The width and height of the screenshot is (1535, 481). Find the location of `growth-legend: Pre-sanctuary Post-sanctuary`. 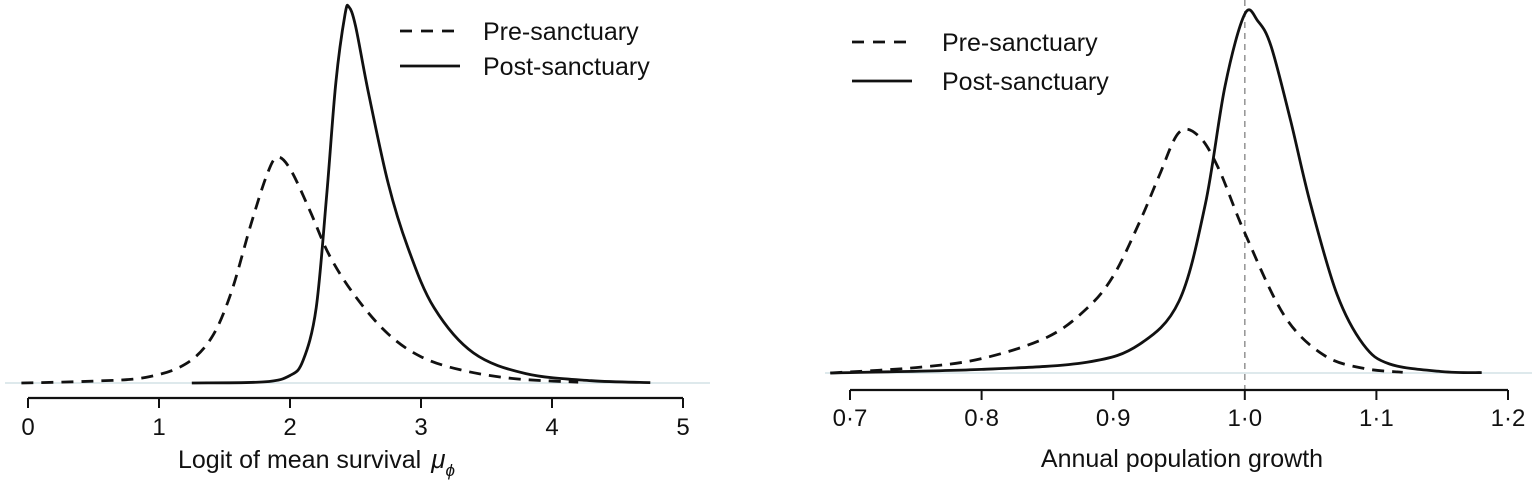

growth-legend: Pre-sanctuary Post-sanctuary is located at coordinates (980, 62).